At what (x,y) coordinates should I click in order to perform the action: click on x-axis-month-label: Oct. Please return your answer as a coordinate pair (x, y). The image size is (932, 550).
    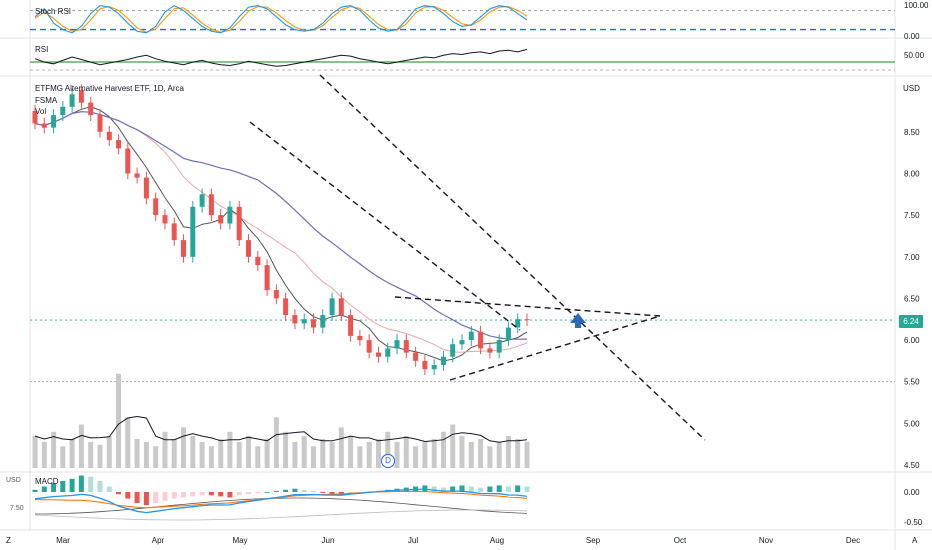
    Looking at the image, I should click on (680, 540).